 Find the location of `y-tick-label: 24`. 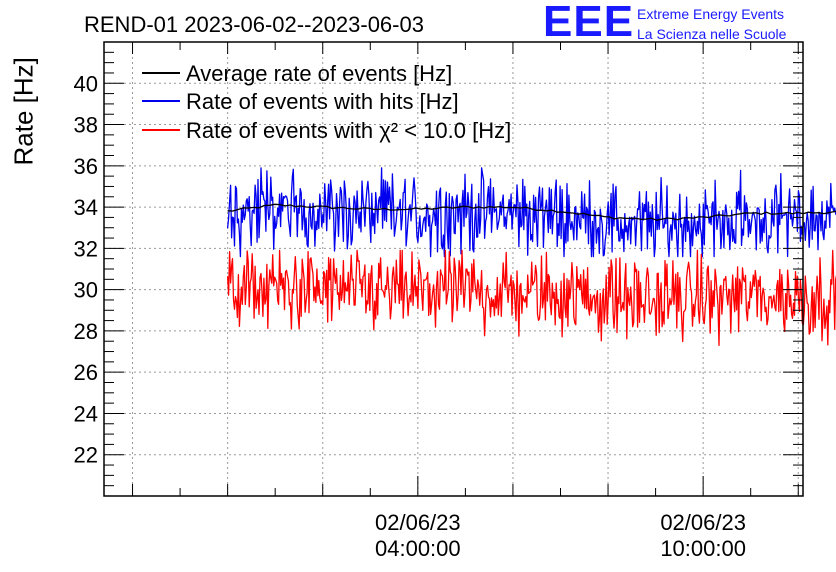

y-tick-label: 24 is located at coordinates (86, 413).